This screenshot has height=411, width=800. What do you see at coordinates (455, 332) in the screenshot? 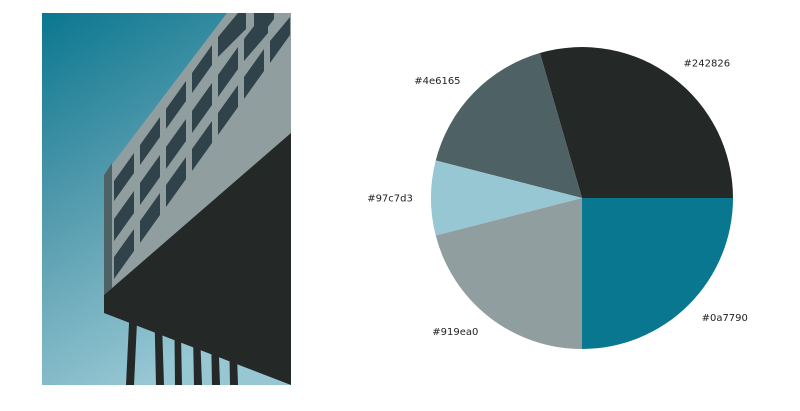
I see `pie-slice-label-3: #919ea0` at bounding box center [455, 332].